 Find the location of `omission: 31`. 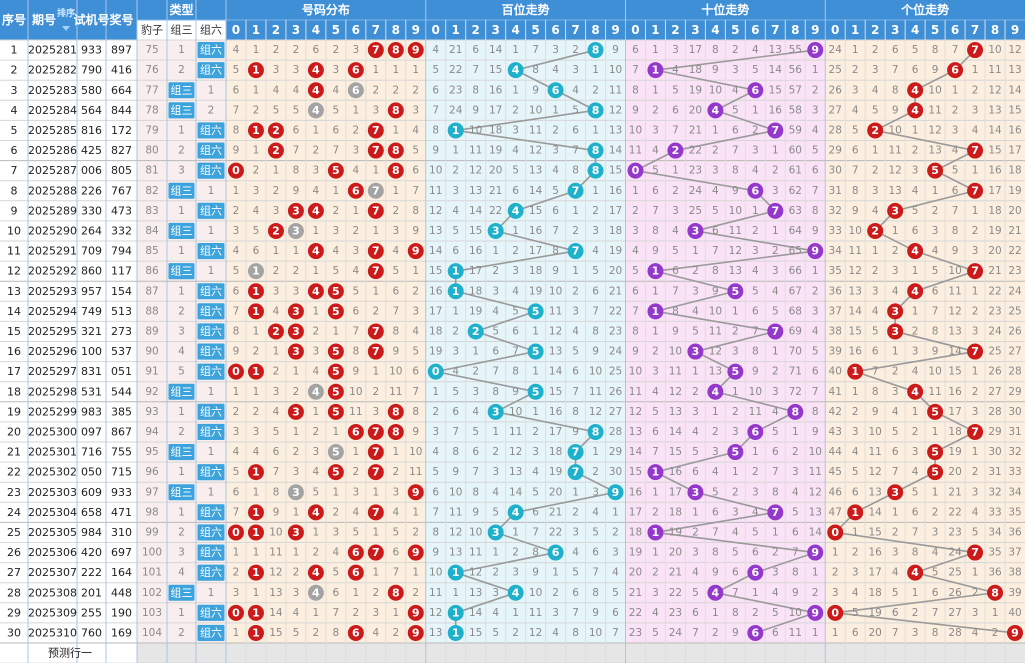

omission: 31 is located at coordinates (835, 191).